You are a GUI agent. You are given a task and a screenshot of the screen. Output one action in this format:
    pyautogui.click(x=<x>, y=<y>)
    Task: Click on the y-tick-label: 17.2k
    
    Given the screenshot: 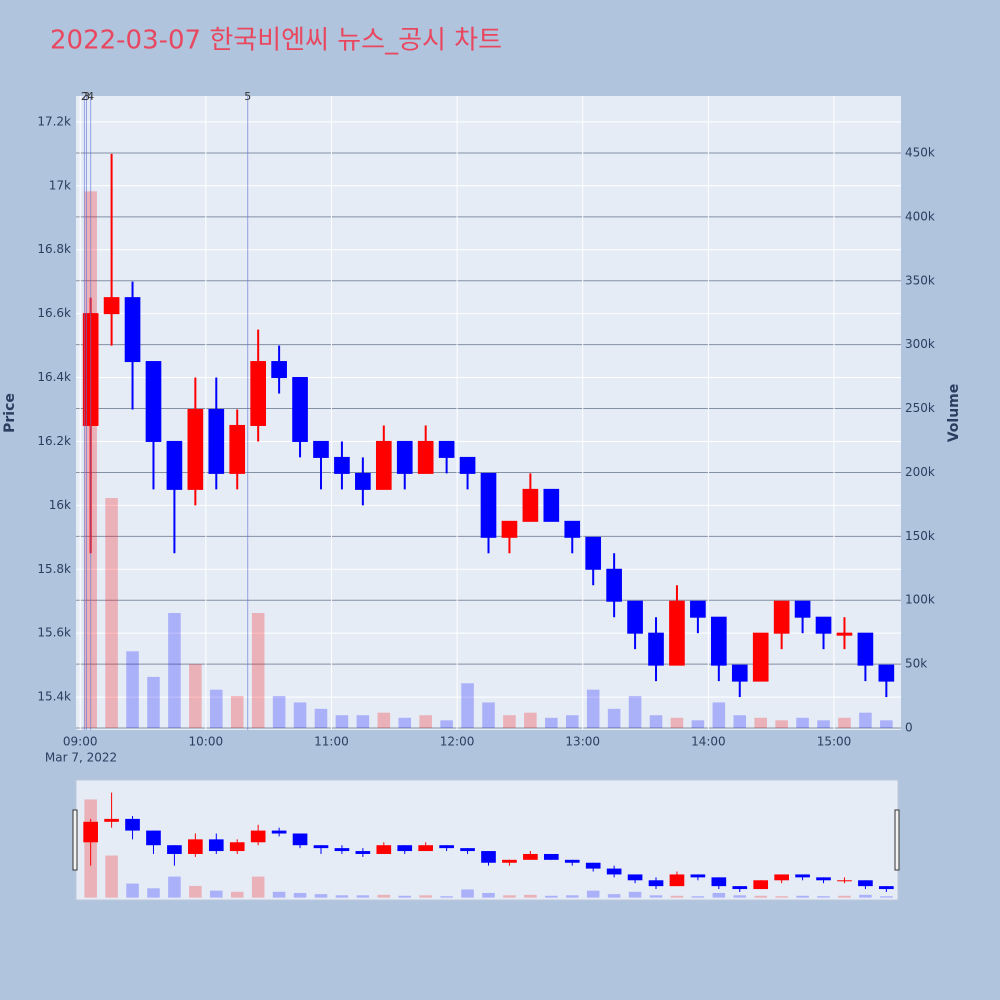 What is the action you would take?
    pyautogui.click(x=54, y=121)
    